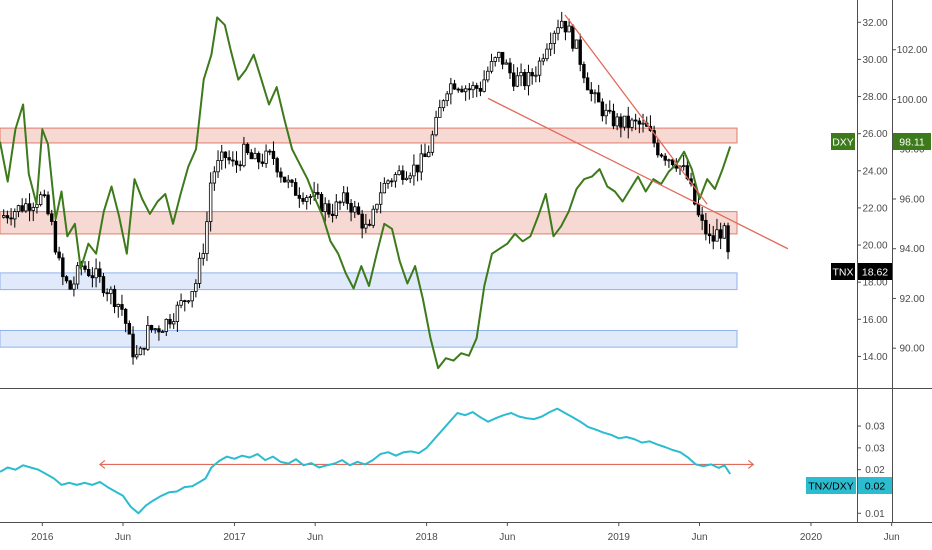 This screenshot has width=932, height=550. I want to click on dxy-price-axis: 102.00 100.00 98.00 96.00 94.00 92.00 90.00, so click(910, 200).